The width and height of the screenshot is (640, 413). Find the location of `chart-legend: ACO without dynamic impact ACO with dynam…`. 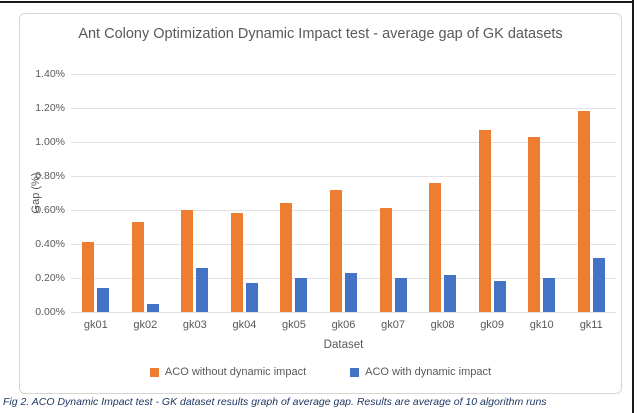

chart-legend: ACO without dynamic impact ACO with dynam… is located at coordinates (320, 372).